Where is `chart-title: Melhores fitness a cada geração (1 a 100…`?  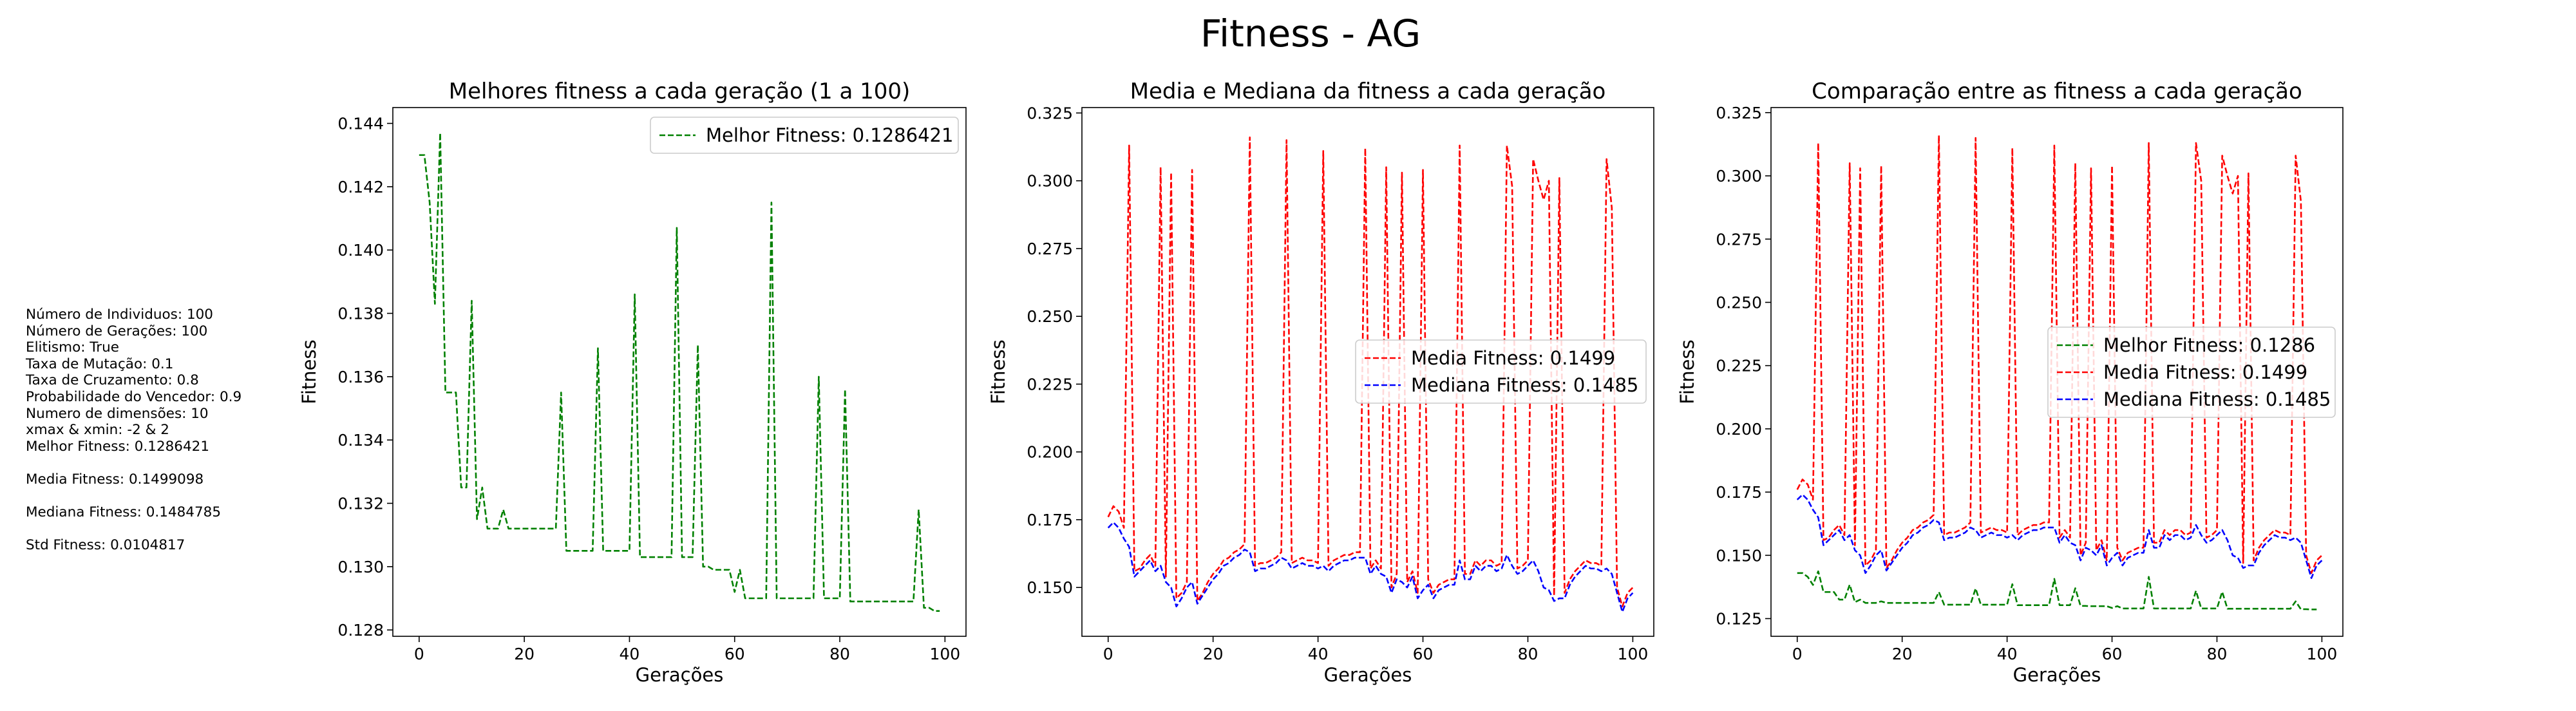
chart-title: Melhores fitness a cada geração (1 a 100… is located at coordinates (680, 91).